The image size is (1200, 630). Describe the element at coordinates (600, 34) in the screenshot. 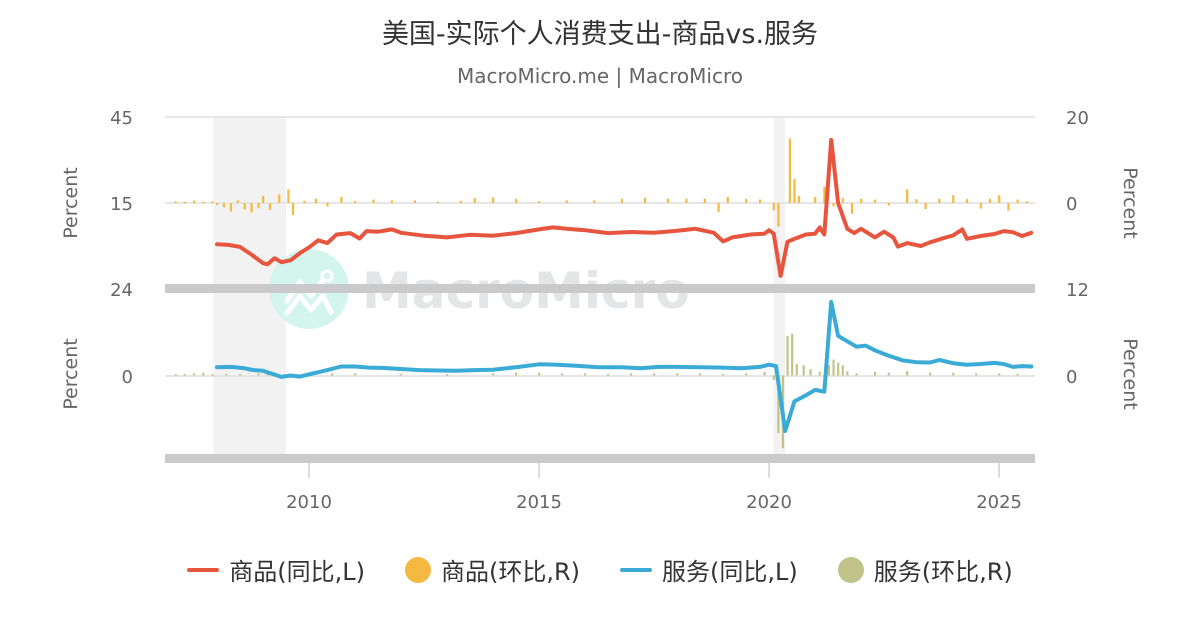

I see `chart-title: 美国-实际个人消费支出-商品vs.服务` at that location.